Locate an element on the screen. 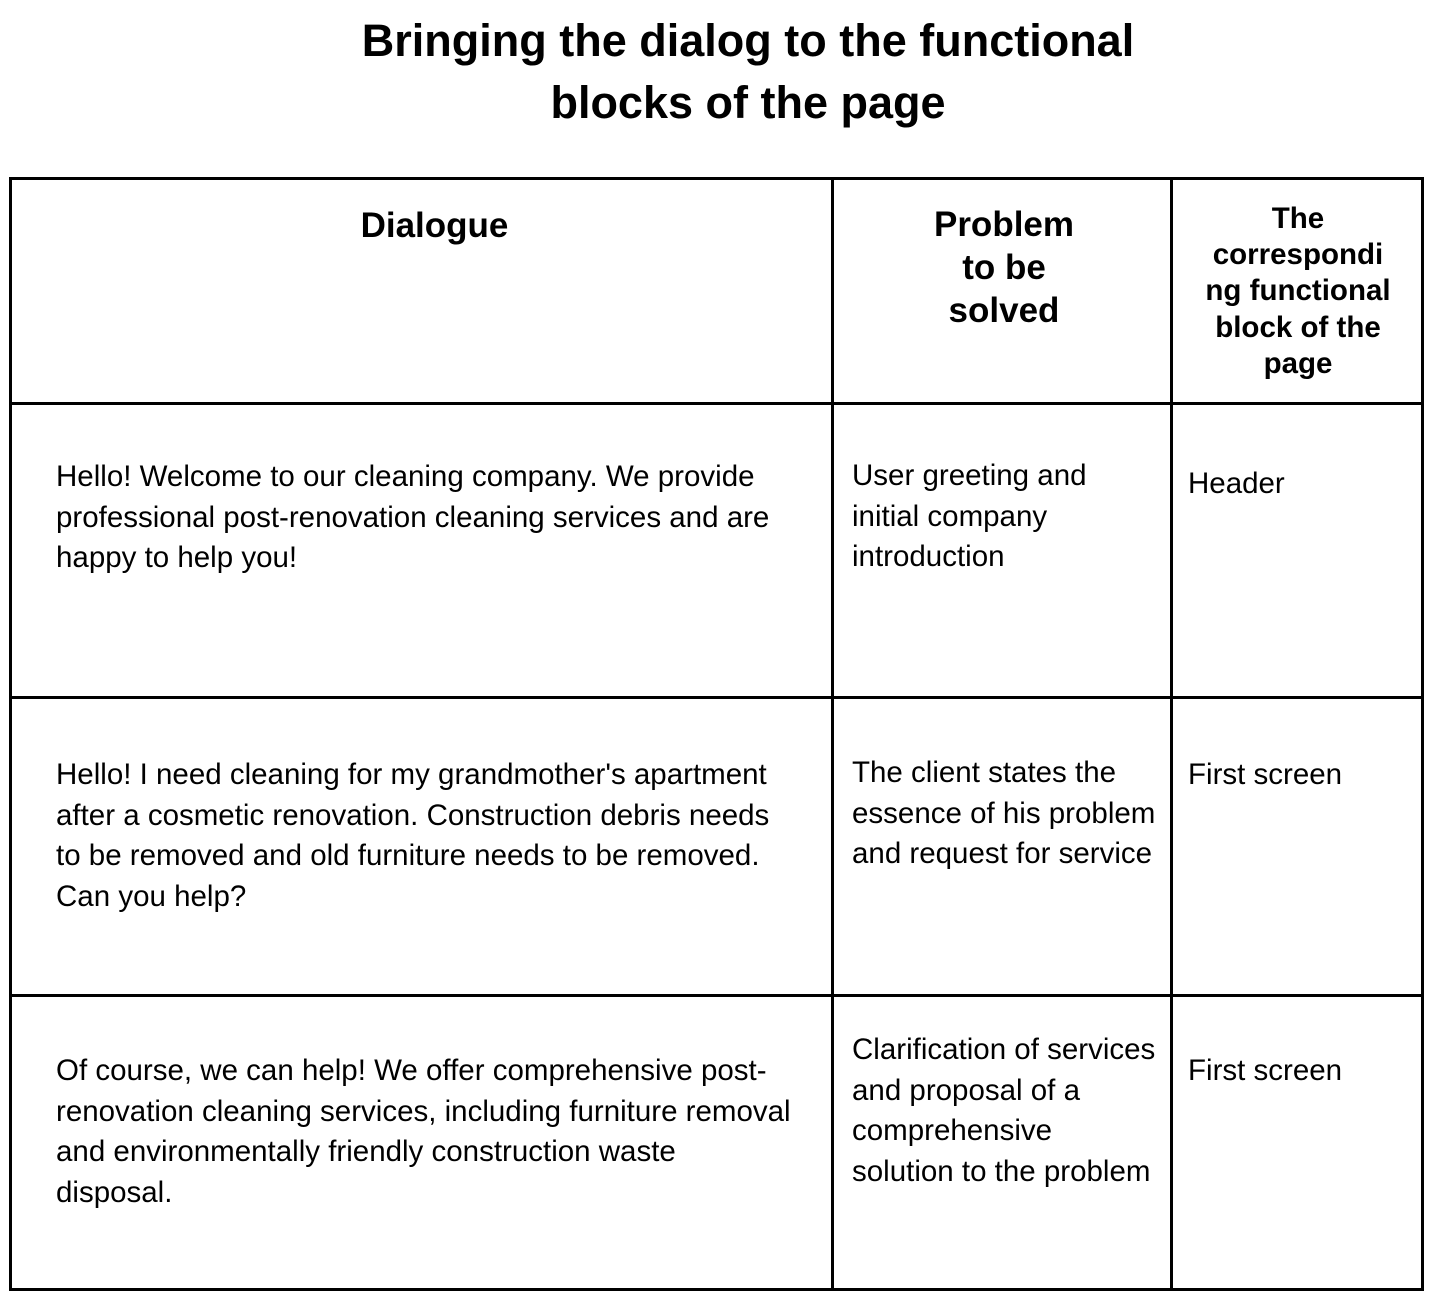 Image resolution: width=1444 pixels, height=1303 pixels. row3-block: First screen is located at coordinates (1265, 1070).